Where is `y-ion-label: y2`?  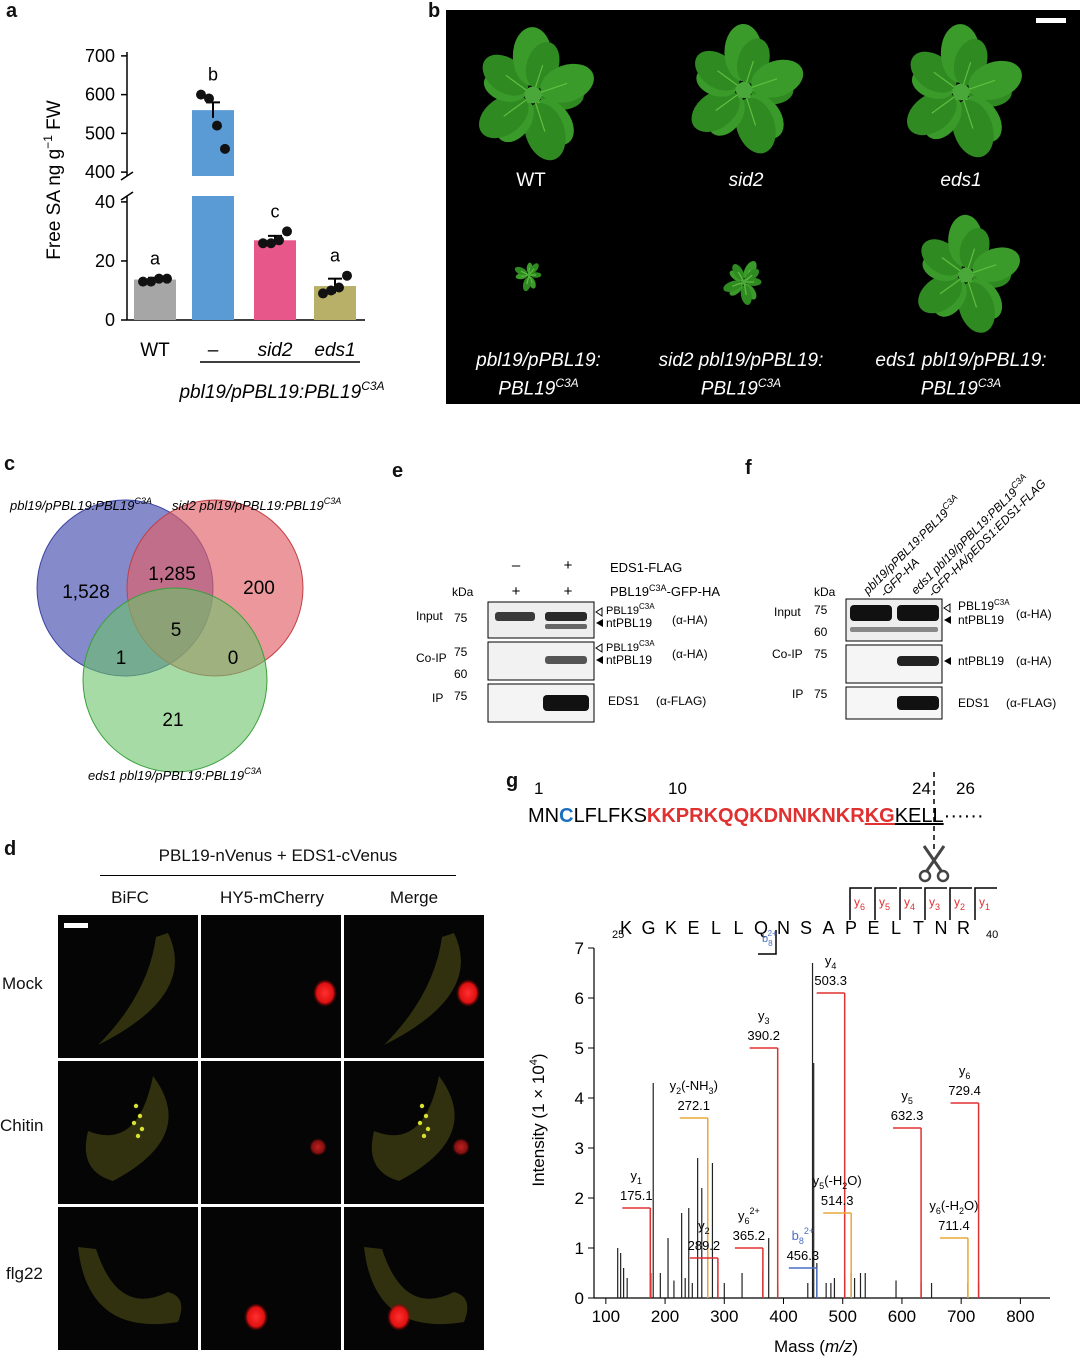
y-ion-label: y2 is located at coordinates (959, 903).